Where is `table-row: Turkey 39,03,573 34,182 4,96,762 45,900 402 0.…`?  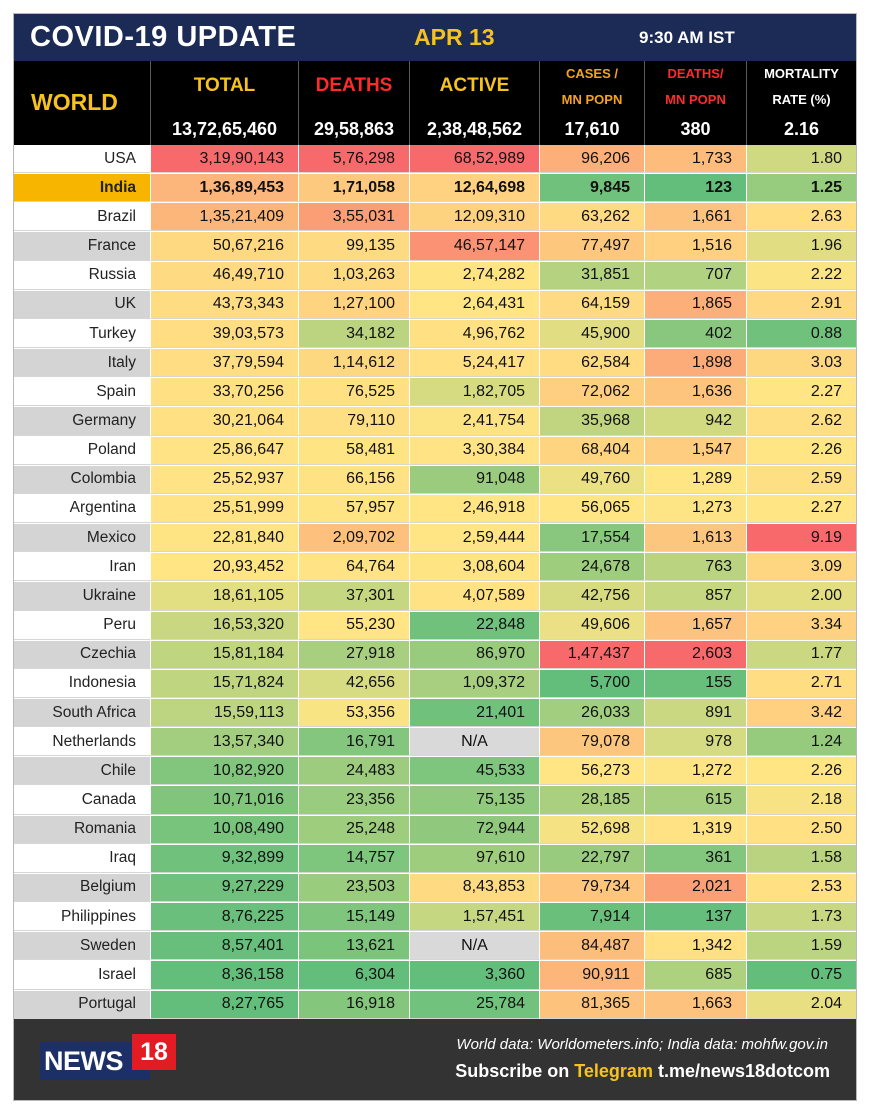 table-row: Turkey 39,03,573 34,182 4,96,762 45,900 402 0.… is located at coordinates (435, 334).